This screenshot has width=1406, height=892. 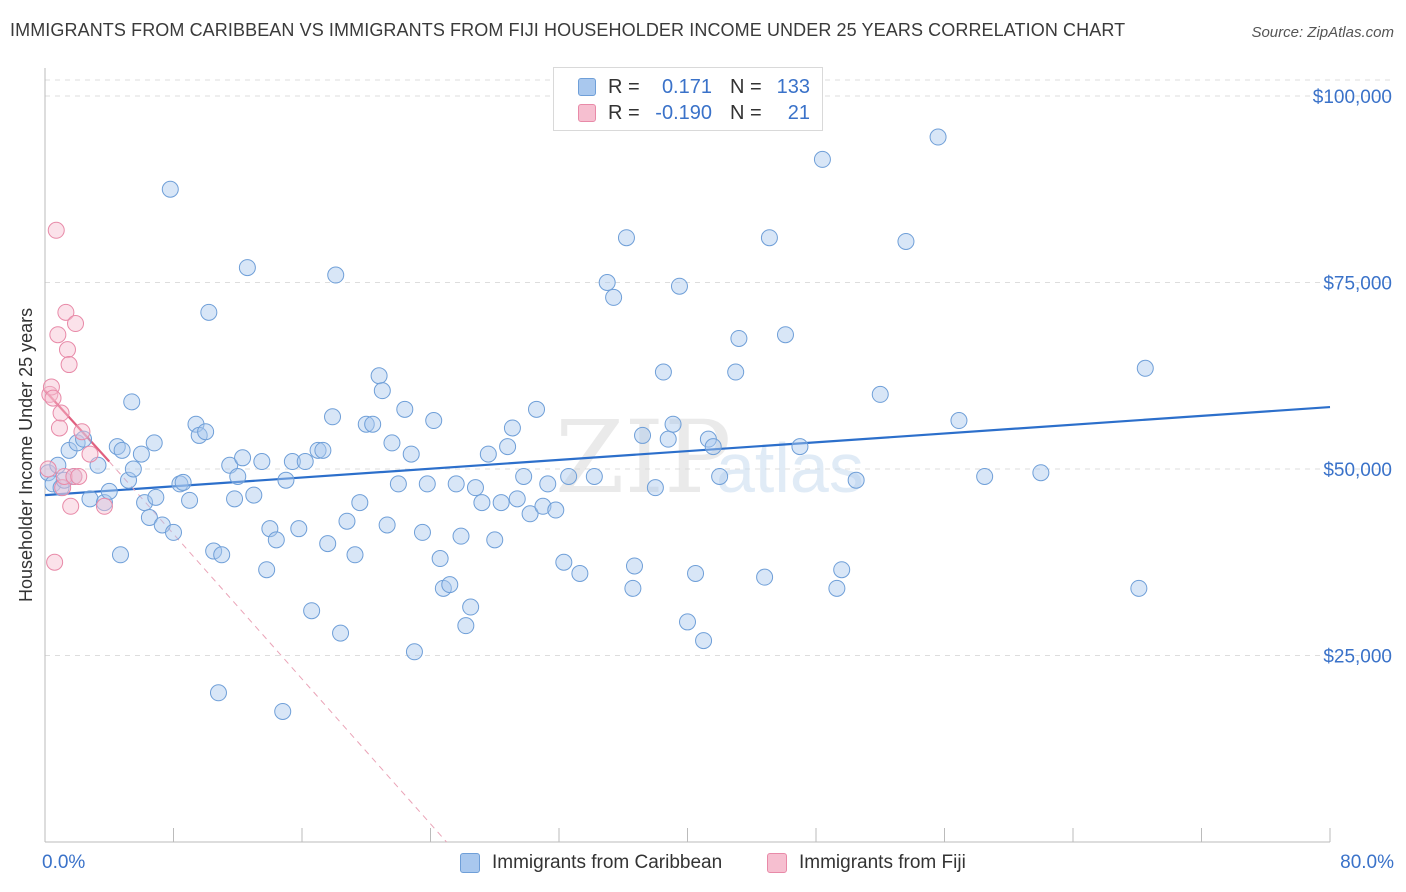 I want to click on legend-item-caribbean: Immigrants from Caribbean, so click(x=591, y=863).